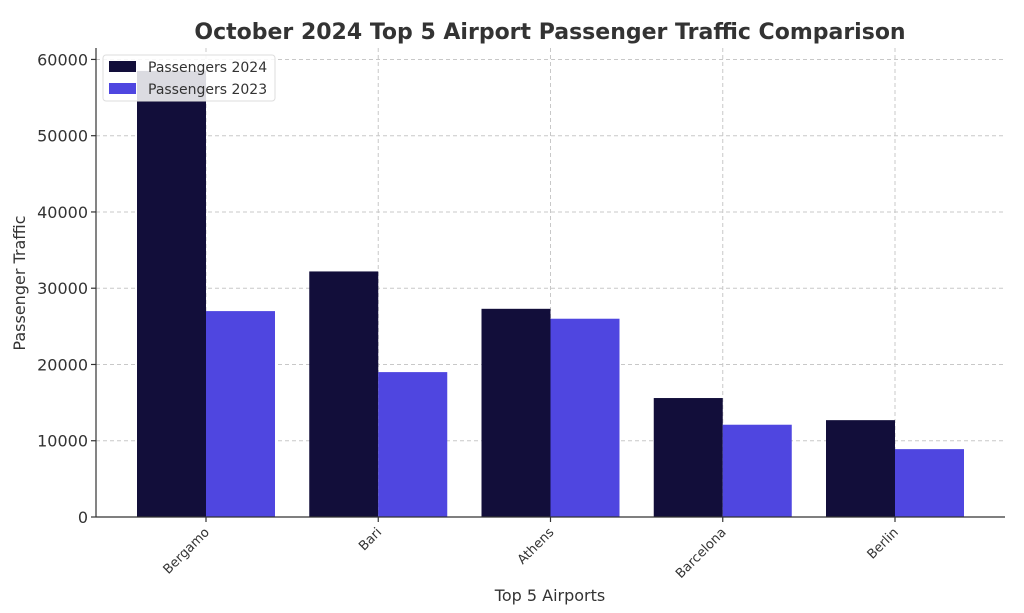 The image size is (1024, 613). Describe the element at coordinates (585, 417) in the screenshot. I see `bar-passengers-2023-athens` at that location.